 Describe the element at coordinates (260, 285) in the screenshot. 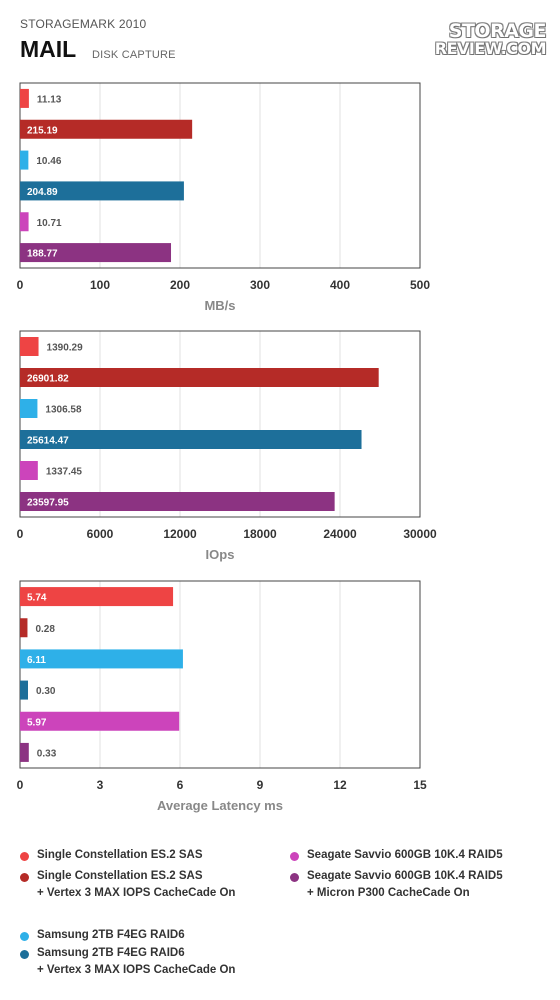

I see `x-tick-label: 300` at that location.